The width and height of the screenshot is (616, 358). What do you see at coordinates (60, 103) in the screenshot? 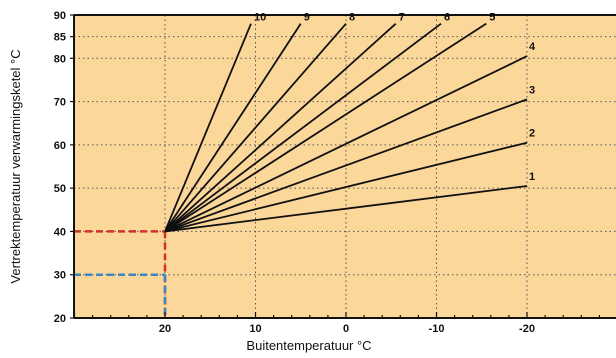
I see `y-tick-label: 70` at bounding box center [60, 103].